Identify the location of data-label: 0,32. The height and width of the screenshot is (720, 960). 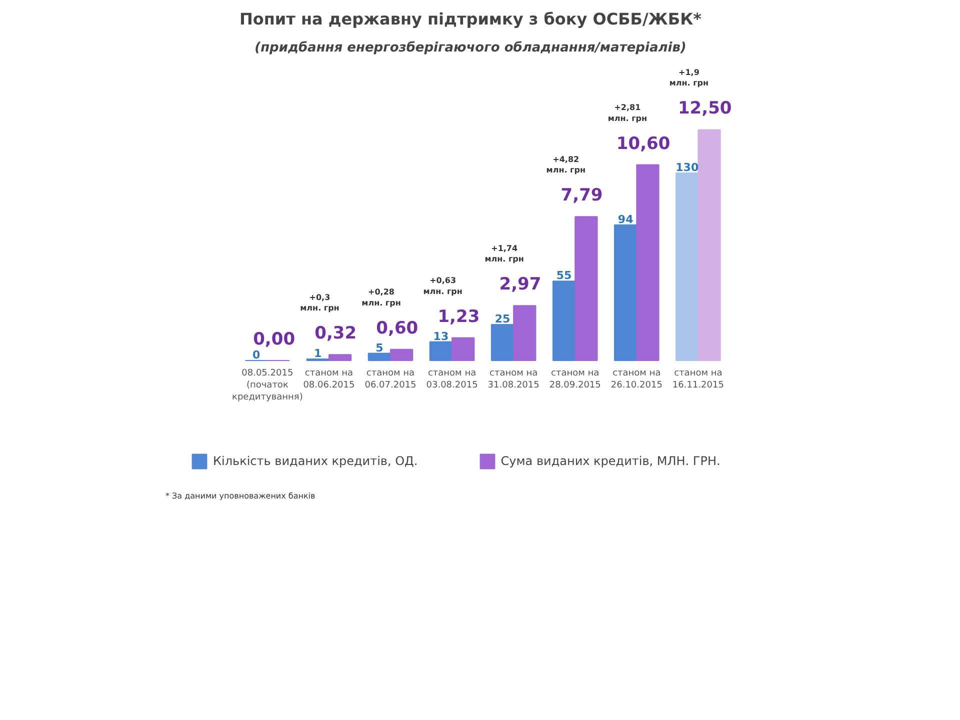
(335, 334).